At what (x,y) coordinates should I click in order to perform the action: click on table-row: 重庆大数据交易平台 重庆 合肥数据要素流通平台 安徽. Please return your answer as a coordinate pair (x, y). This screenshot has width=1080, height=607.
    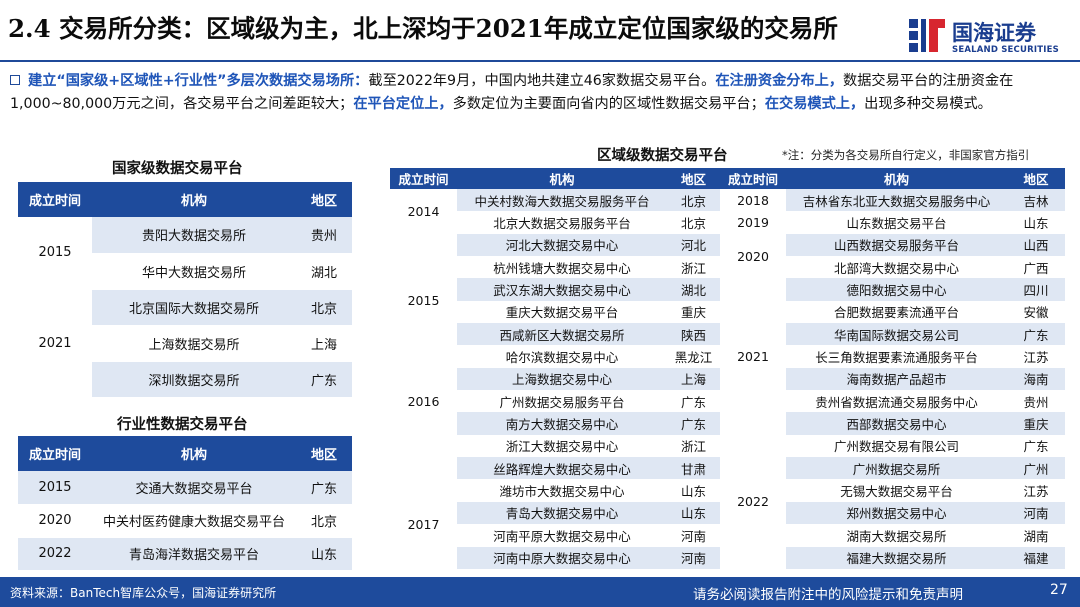
    Looking at the image, I should click on (727, 312).